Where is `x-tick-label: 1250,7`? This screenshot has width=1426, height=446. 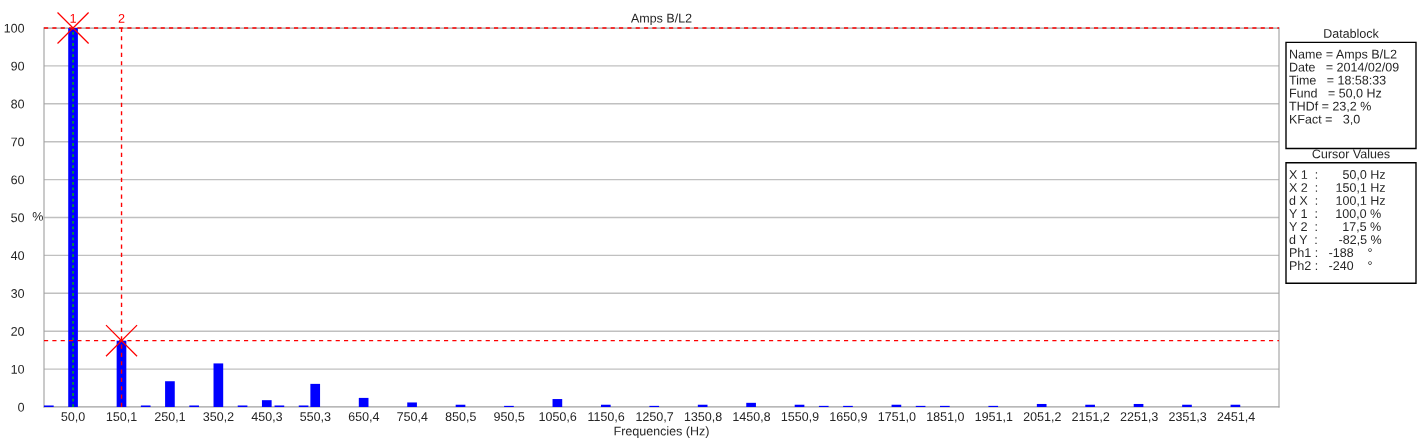
x-tick-label: 1250,7 is located at coordinates (655, 417).